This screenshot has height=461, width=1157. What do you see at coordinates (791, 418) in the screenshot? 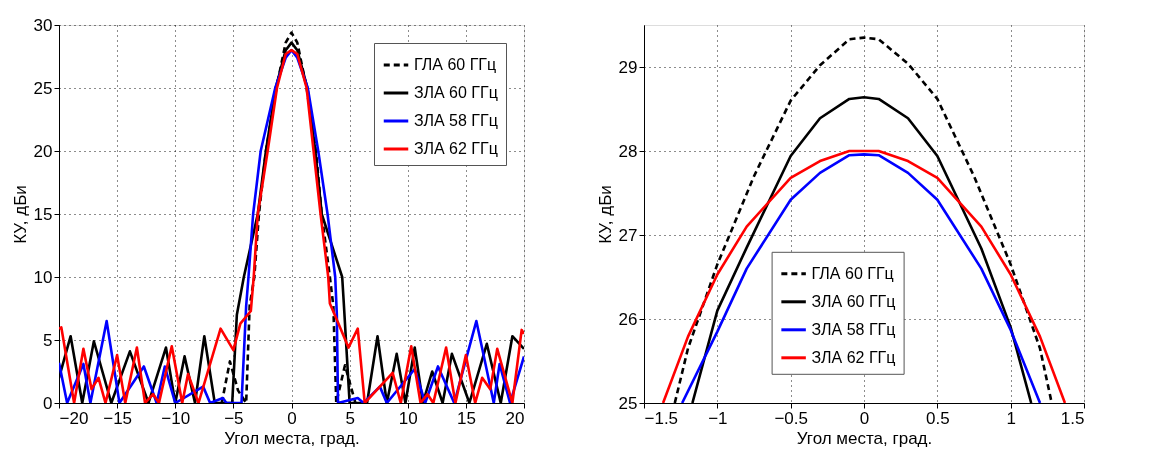
I see `x-tick-label: −0.5` at bounding box center [791, 418].